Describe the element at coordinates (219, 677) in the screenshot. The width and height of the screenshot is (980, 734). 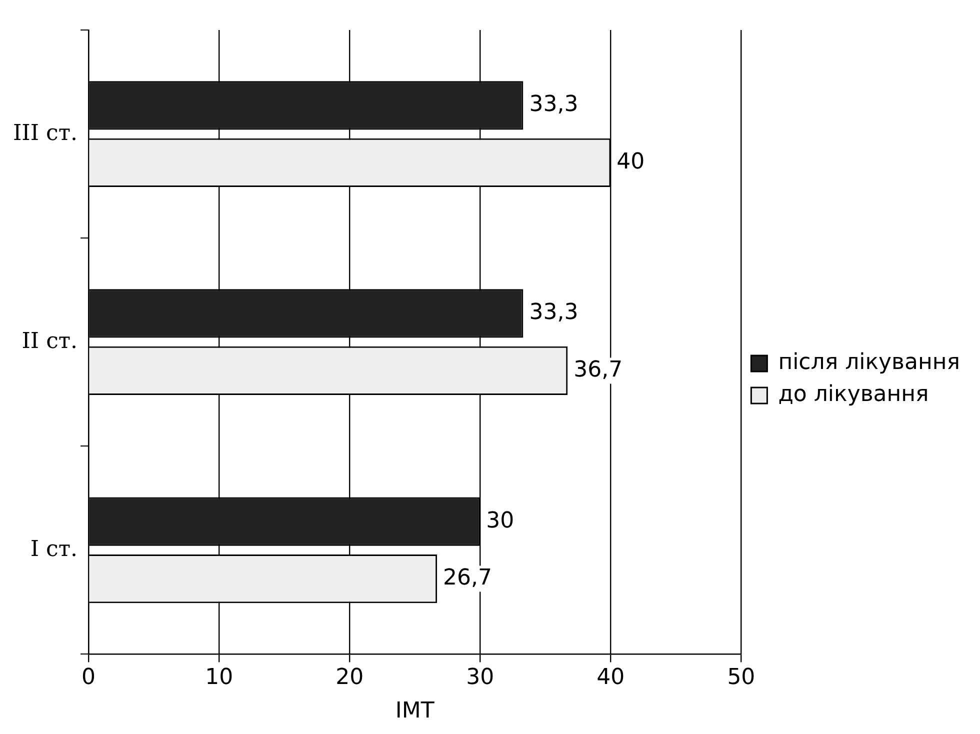
I see `x-tick-label: 10` at that location.